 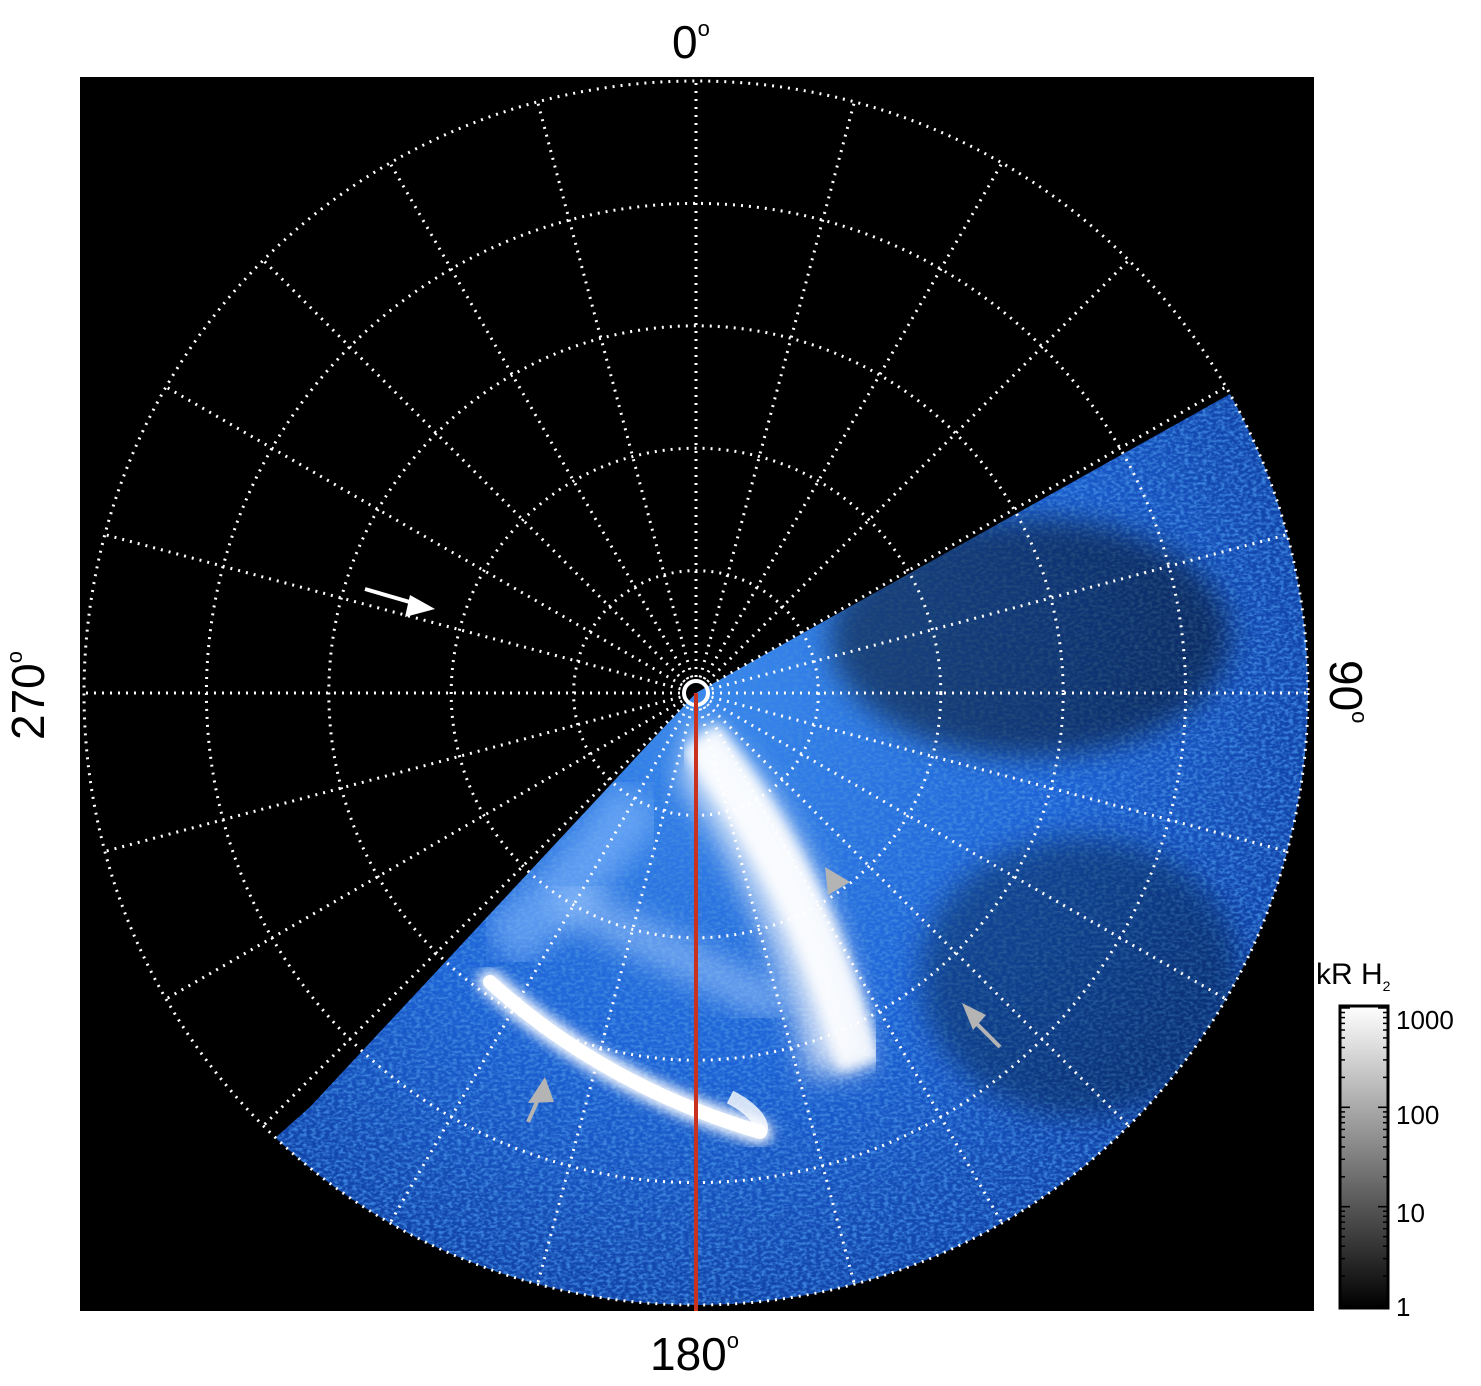 What do you see at coordinates (1425, 1020) in the screenshot?
I see `colorbar-tick-label: 1000` at bounding box center [1425, 1020].